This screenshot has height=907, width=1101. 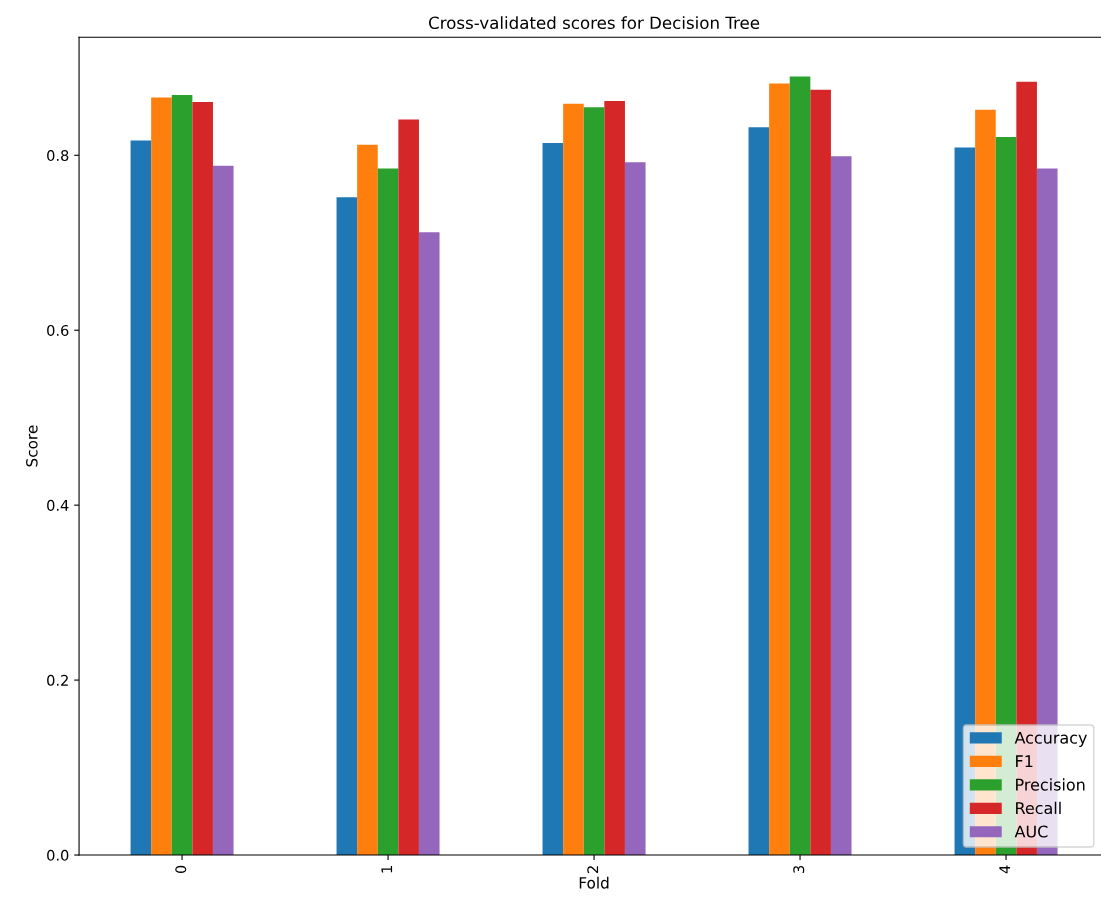 What do you see at coordinates (58, 505) in the screenshot?
I see `y-tick-label: 0.4` at bounding box center [58, 505].